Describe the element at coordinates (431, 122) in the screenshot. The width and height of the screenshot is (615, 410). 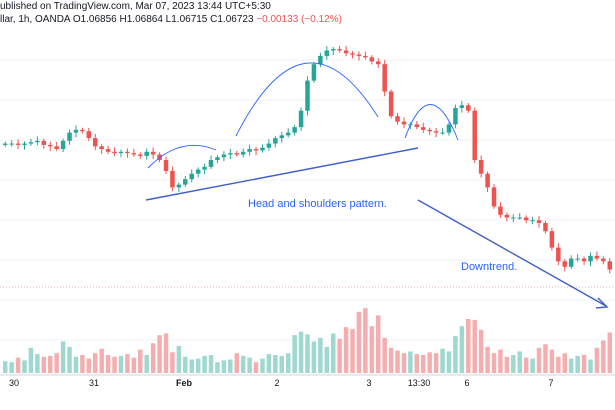
I see `right-shoulder-arc` at that location.